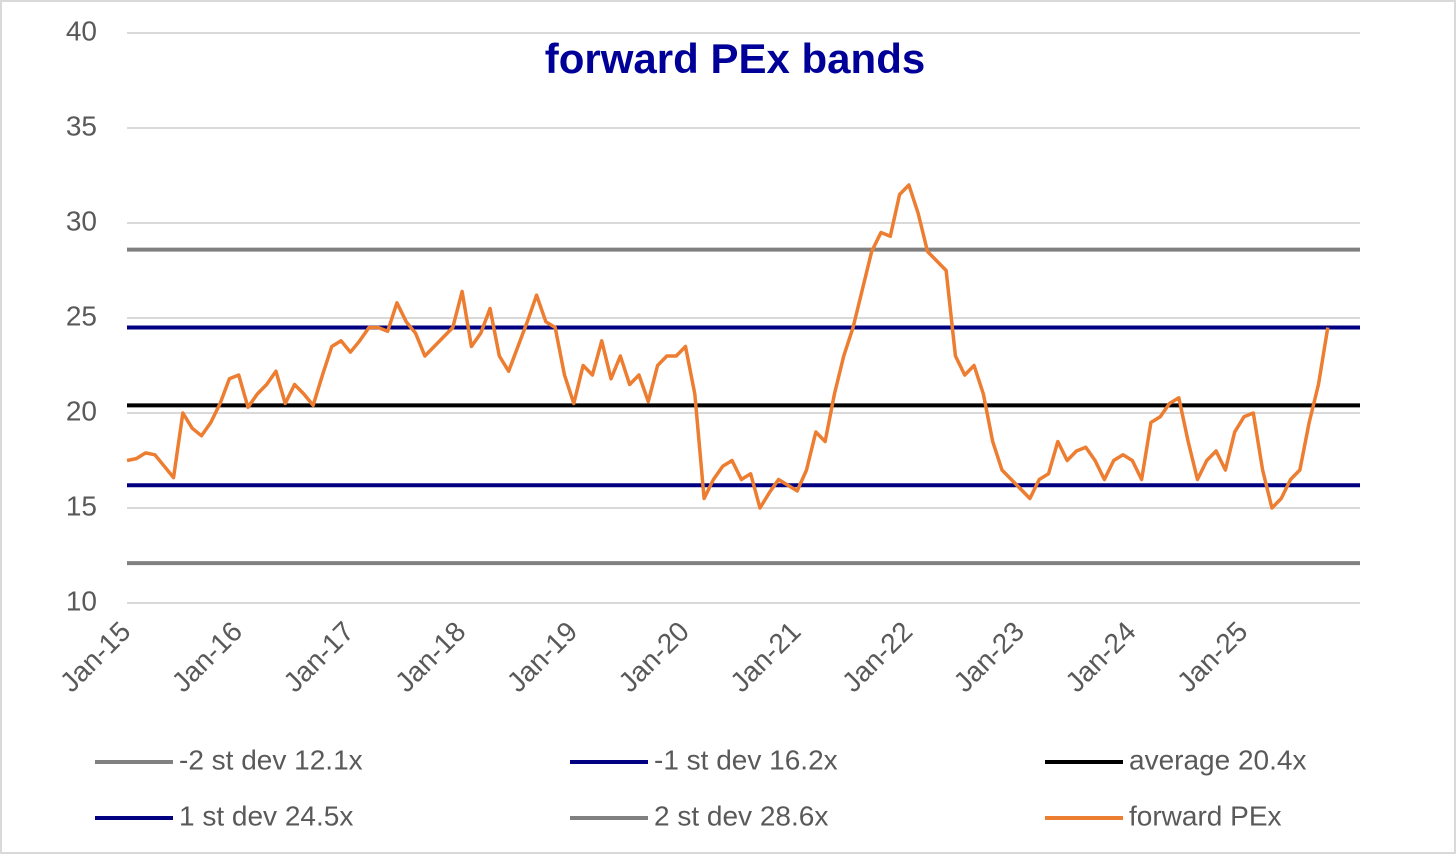 This screenshot has width=1456, height=854. Describe the element at coordinates (81, 30) in the screenshot. I see `y-tick-label: 40` at that location.